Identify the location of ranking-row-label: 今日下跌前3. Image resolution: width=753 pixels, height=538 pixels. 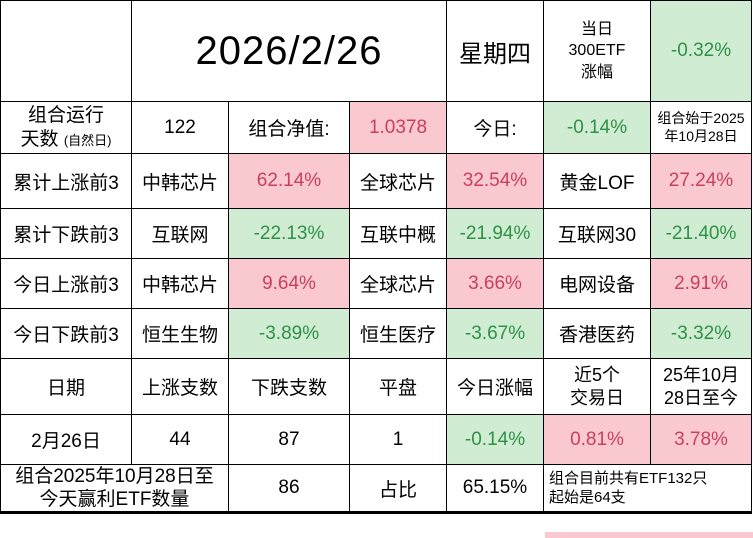
(66, 333).